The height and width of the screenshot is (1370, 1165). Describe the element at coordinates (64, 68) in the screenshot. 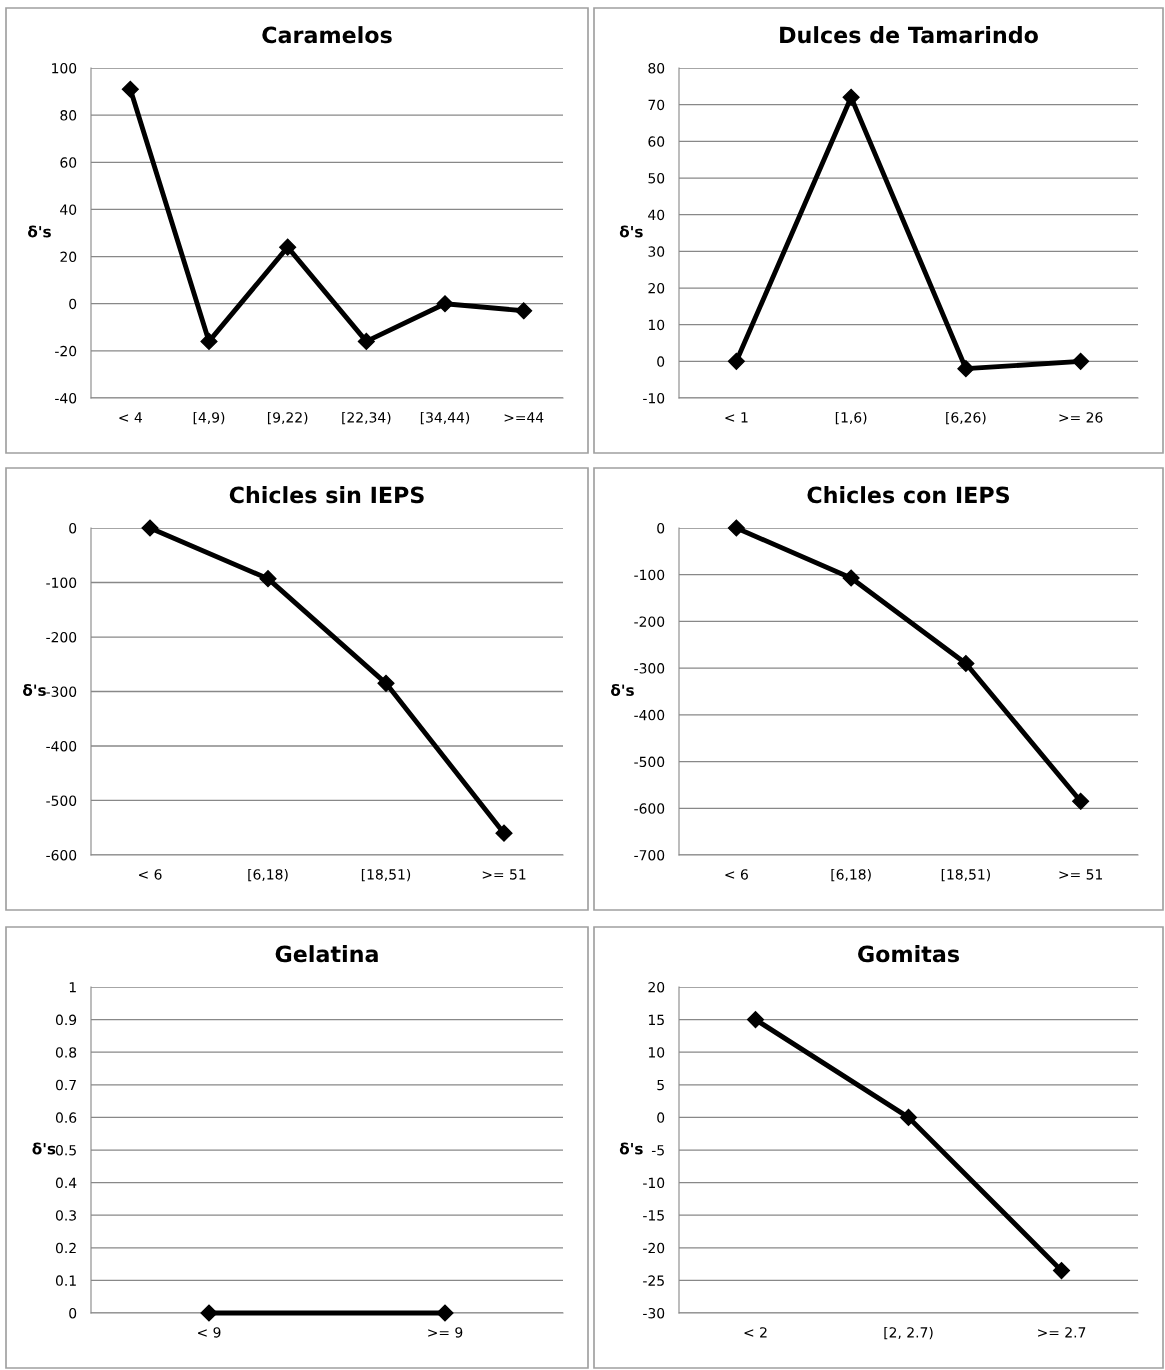

I see `y-tick-label: 100` at that location.